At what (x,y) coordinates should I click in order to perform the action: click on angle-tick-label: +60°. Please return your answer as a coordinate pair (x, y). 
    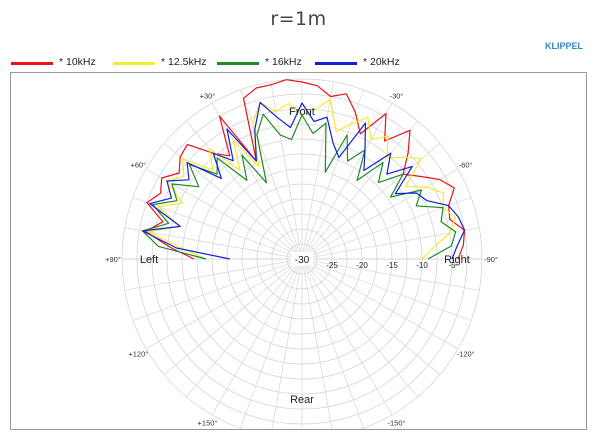
    Looking at the image, I should click on (138, 165).